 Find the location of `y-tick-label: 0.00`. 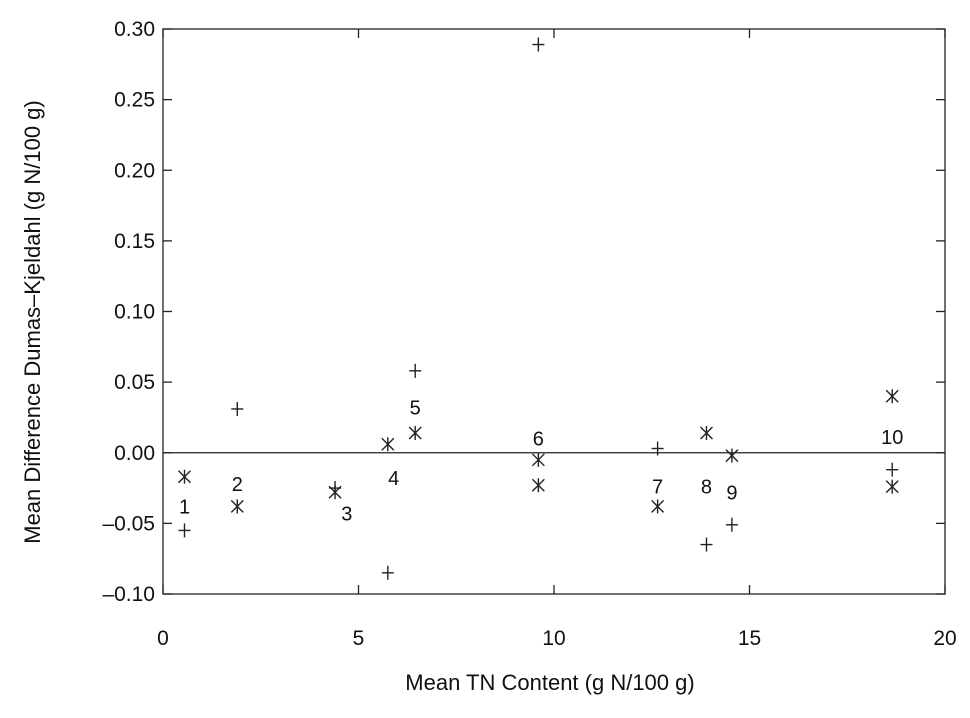

y-tick-label: 0.00 is located at coordinates (134, 453).